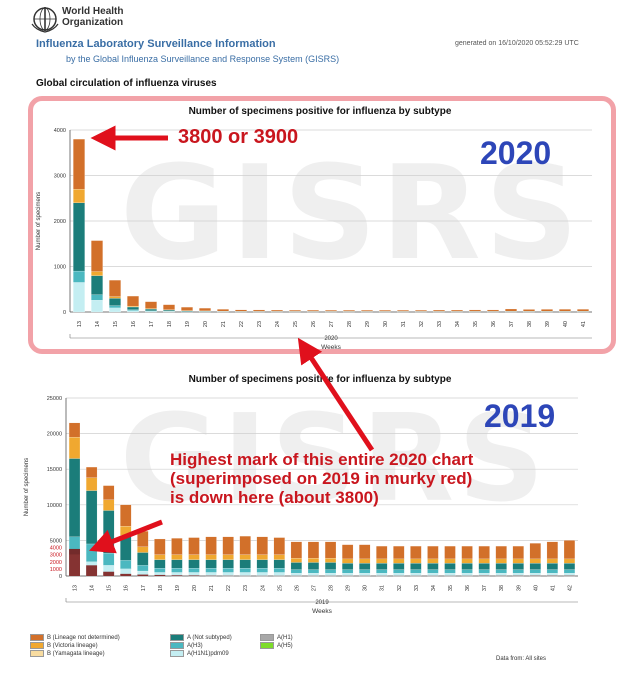 The height and width of the screenshot is (681, 640). What do you see at coordinates (246, 588) in the screenshot?
I see `x-tick-label: 23` at bounding box center [246, 588].